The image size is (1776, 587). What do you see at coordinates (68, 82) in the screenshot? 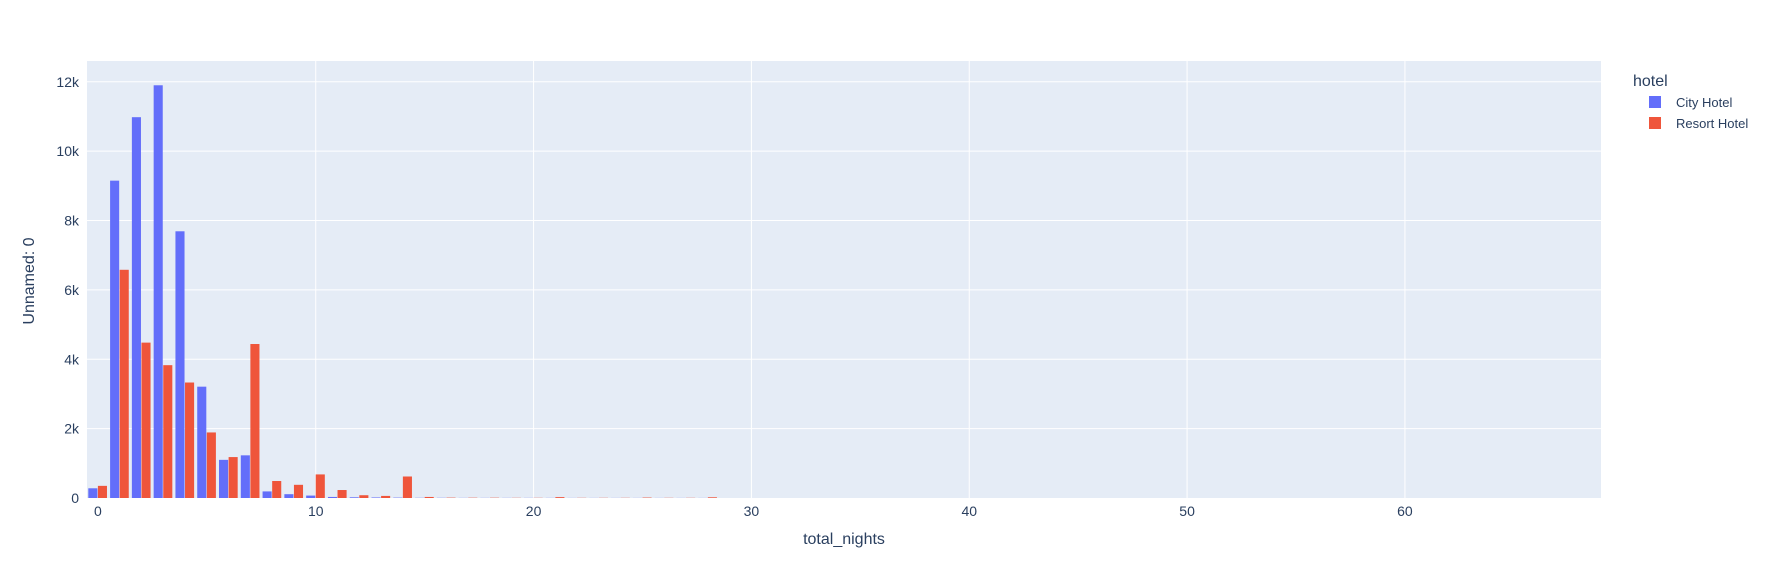
I see `y-tick-label: 12k` at bounding box center [68, 82].